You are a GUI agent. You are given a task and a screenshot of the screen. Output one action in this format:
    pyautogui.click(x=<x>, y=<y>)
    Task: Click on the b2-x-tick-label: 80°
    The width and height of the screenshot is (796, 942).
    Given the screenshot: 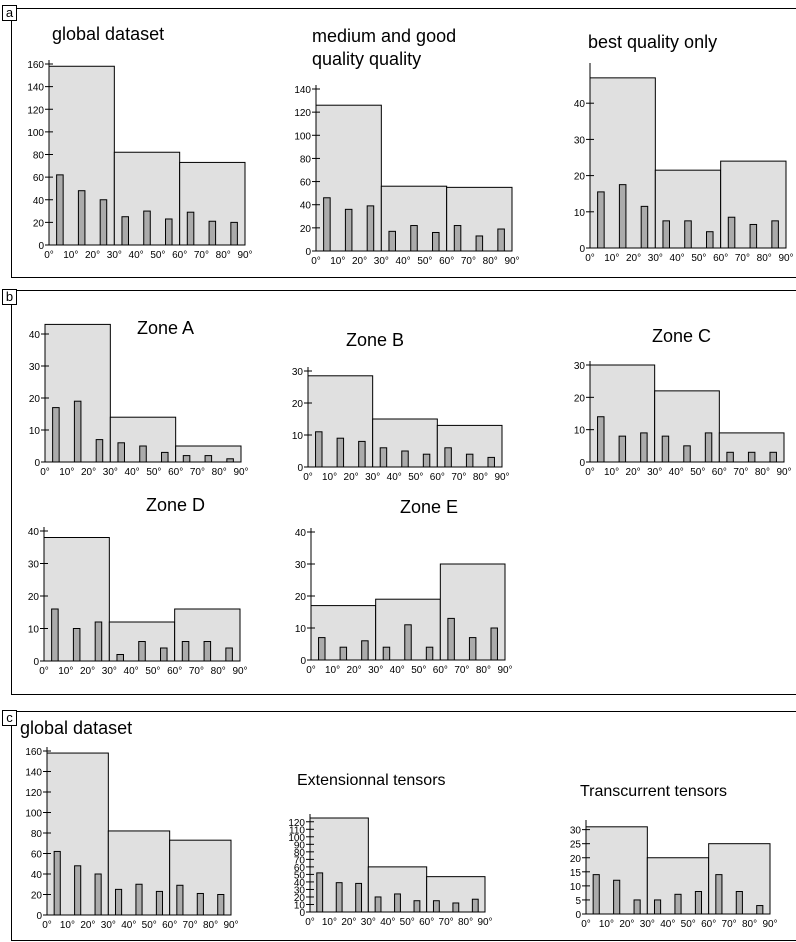 What is the action you would take?
    pyautogui.click(x=480, y=477)
    